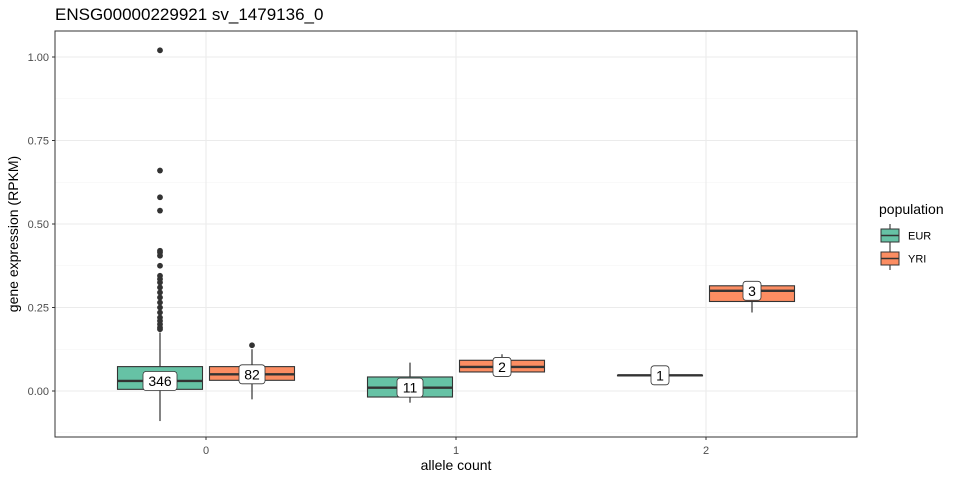  I want to click on count-label-eur-1: 11, so click(410, 387).